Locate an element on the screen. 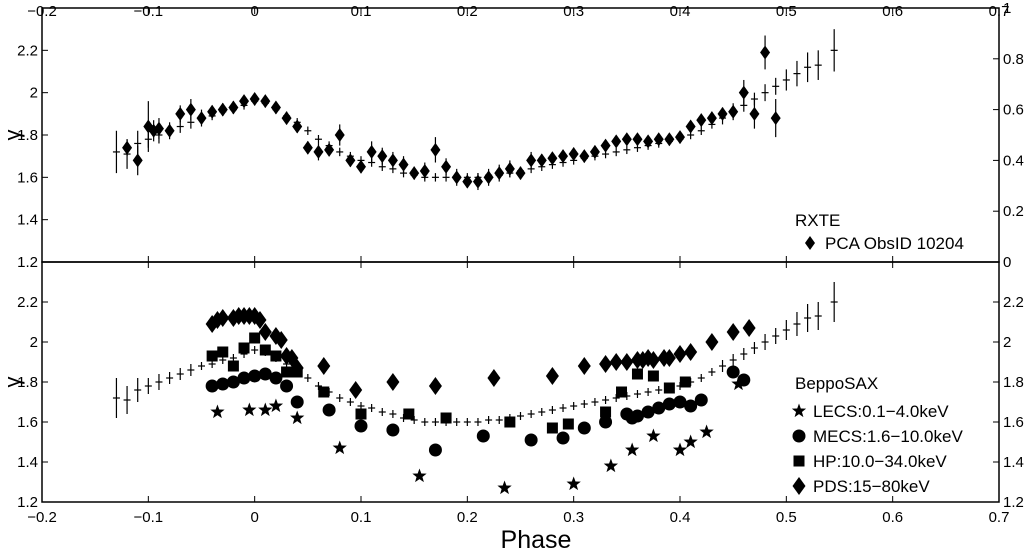  top-y-tick-label: 1.8 is located at coordinates (27, 135).